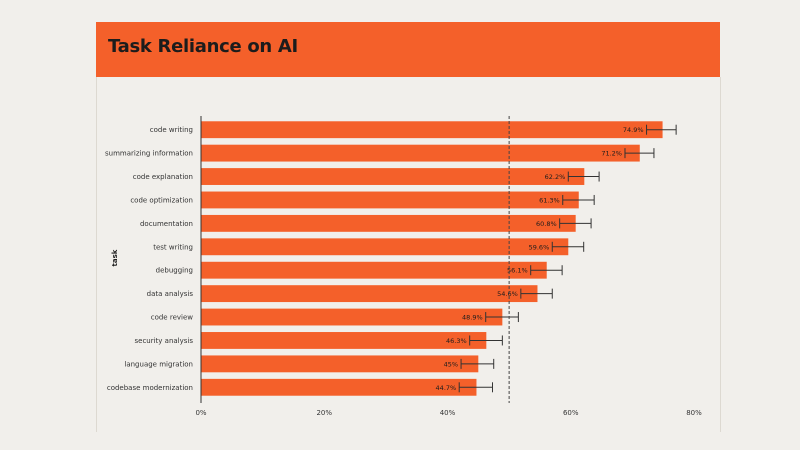  What do you see at coordinates (555, 177) in the screenshot?
I see `data-label: 62.2%` at bounding box center [555, 177].